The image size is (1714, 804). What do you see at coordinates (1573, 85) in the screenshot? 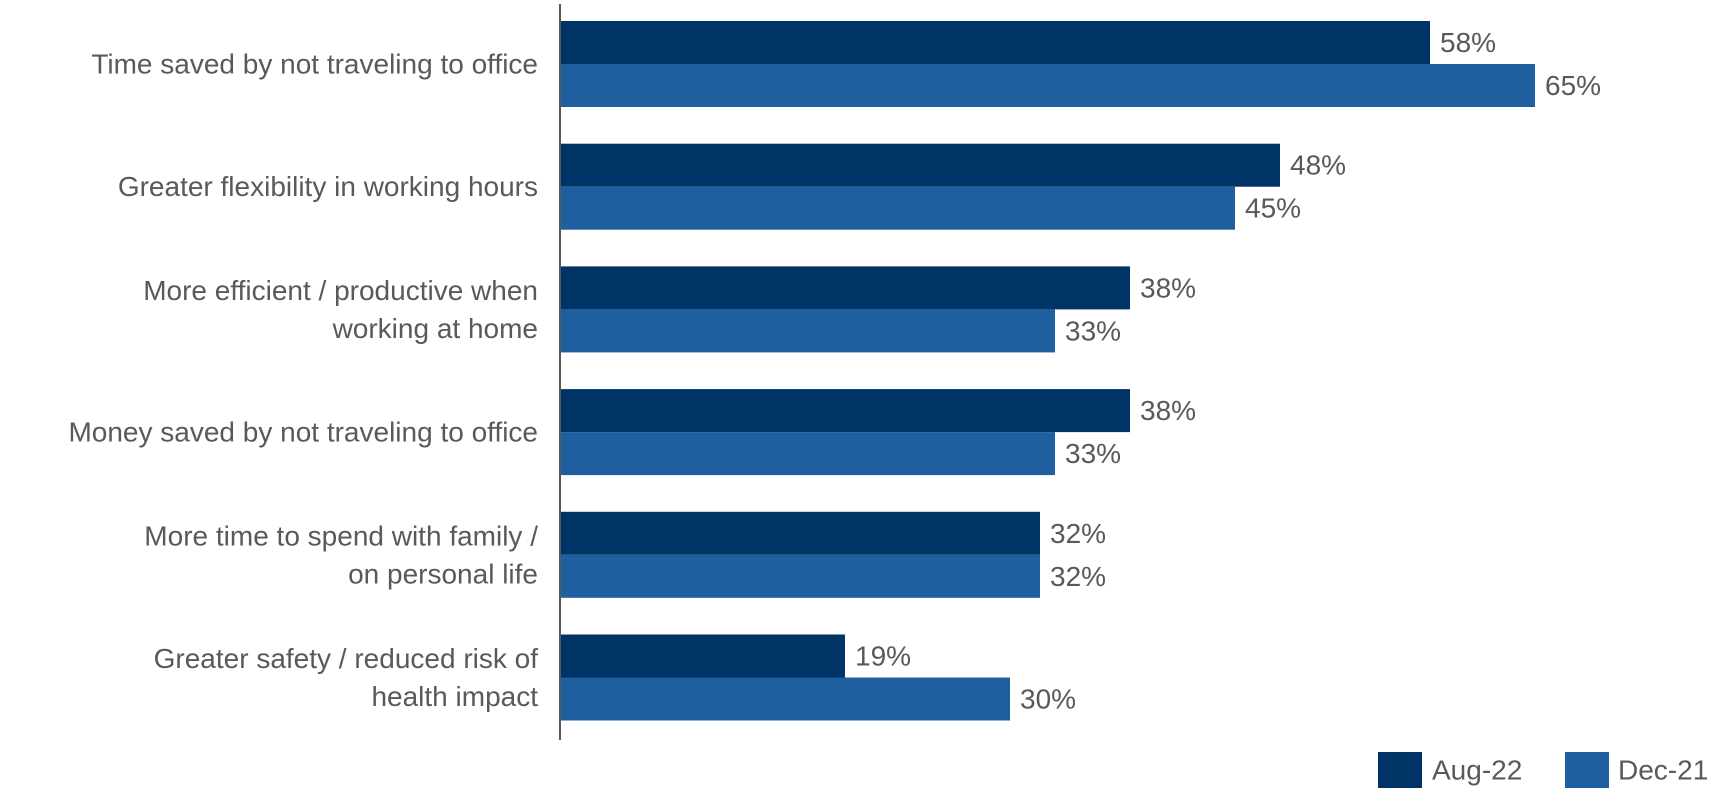
I see `data-label-dec21-0: 65%` at bounding box center [1573, 85].